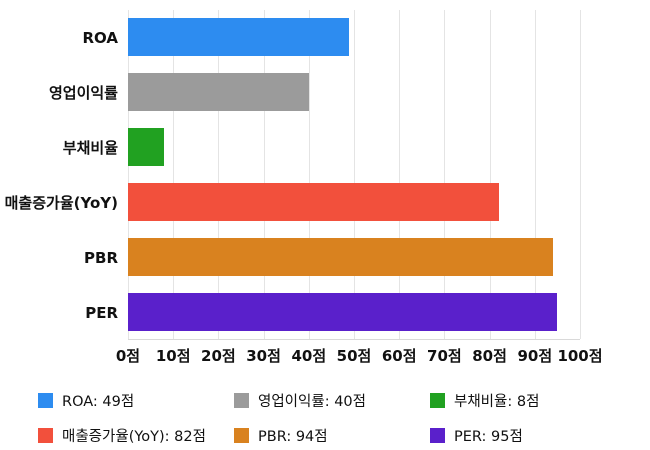  What do you see at coordinates (100, 37) in the screenshot?
I see `category-label: ROA` at bounding box center [100, 37].